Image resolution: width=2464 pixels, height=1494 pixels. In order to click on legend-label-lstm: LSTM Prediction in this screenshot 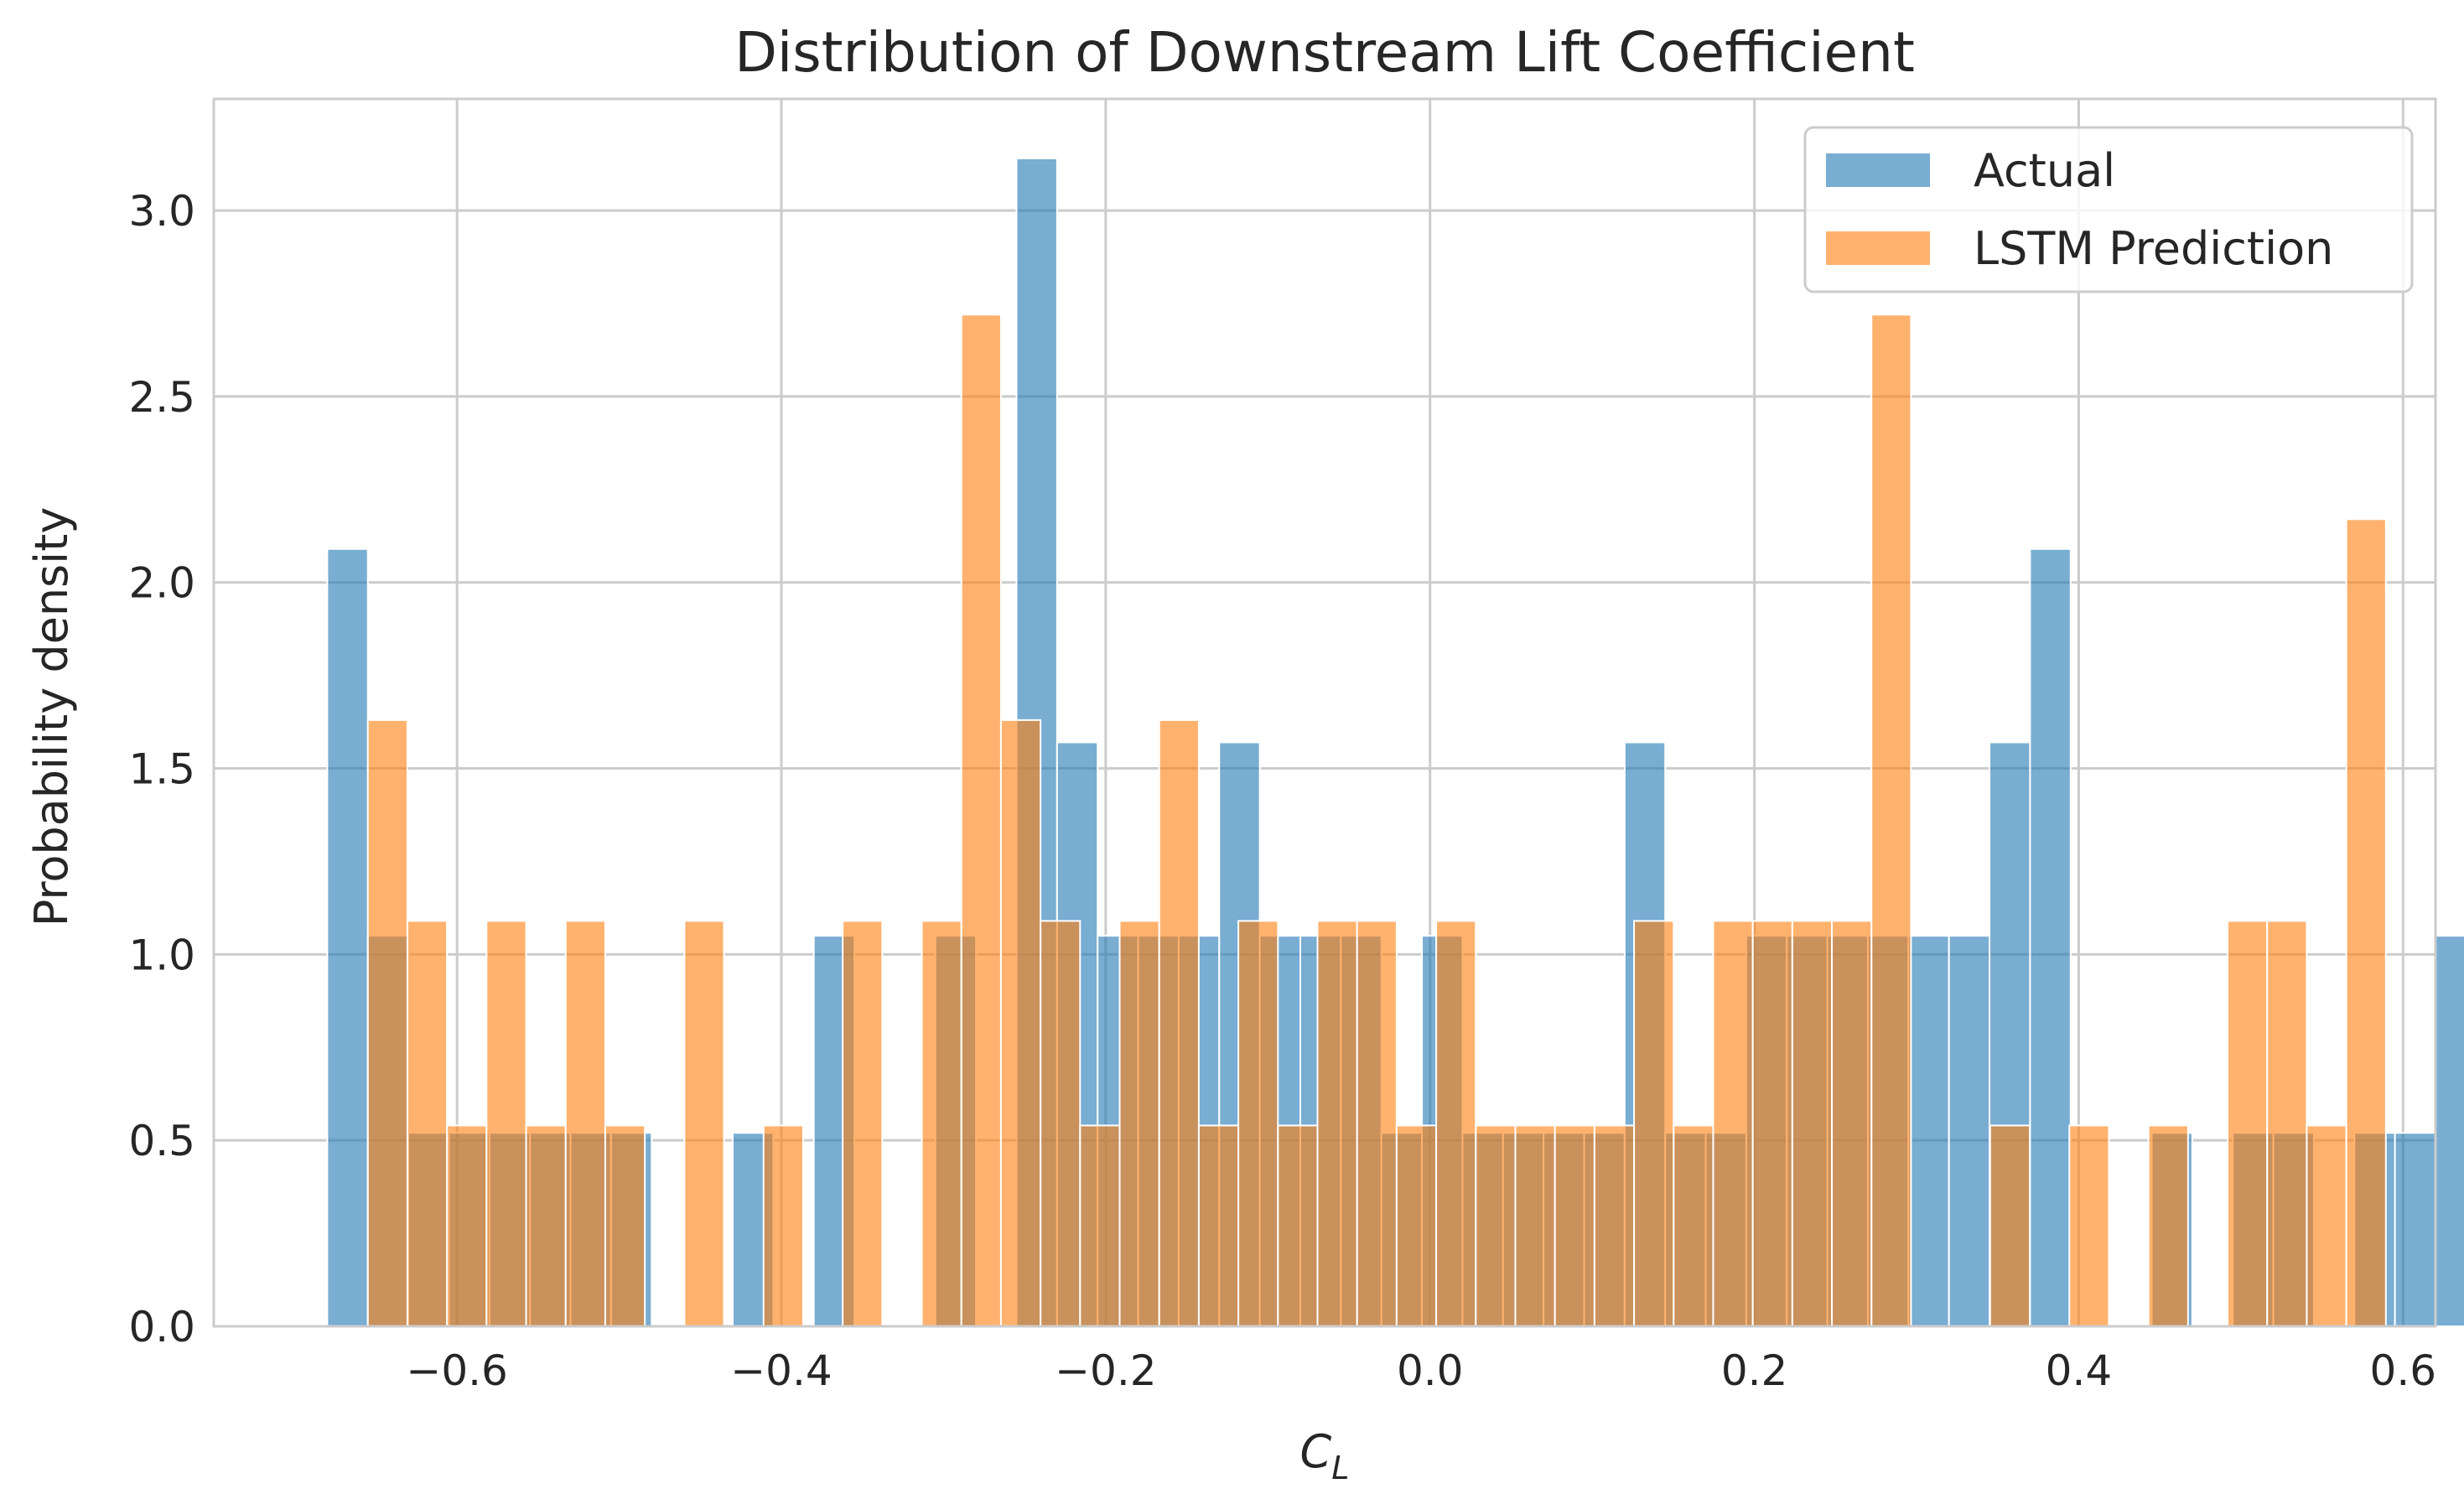, I will do `click(2153, 248)`.